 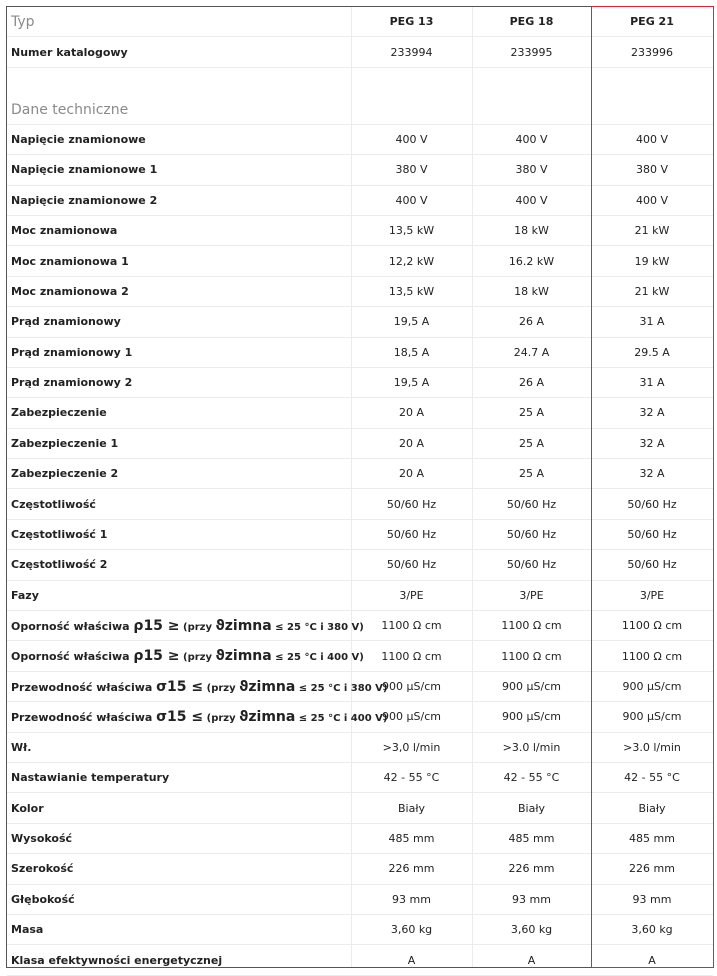 What do you see at coordinates (360, 839) in the screenshot?
I see `spec-row: Wysokość 485 mm 485 mm 485 mm` at bounding box center [360, 839].